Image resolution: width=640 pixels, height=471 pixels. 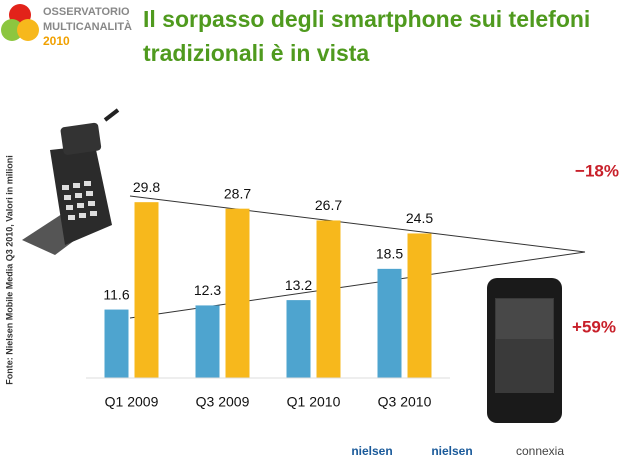 I want to click on data-label: 24.5, so click(x=419, y=218).